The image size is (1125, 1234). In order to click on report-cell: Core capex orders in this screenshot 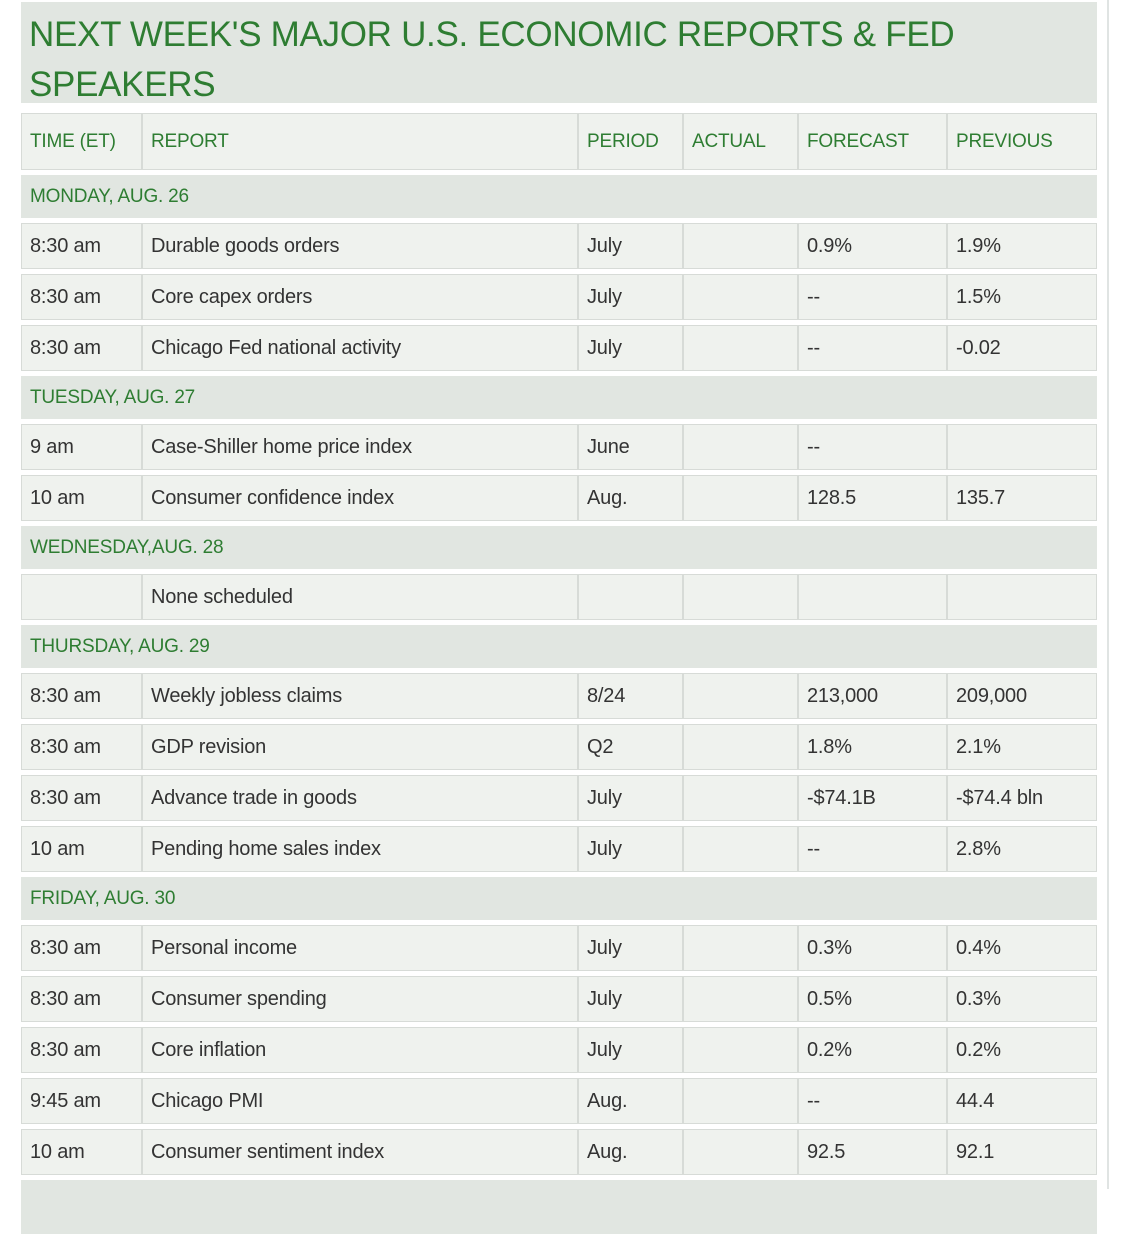, I will do `click(360, 297)`.